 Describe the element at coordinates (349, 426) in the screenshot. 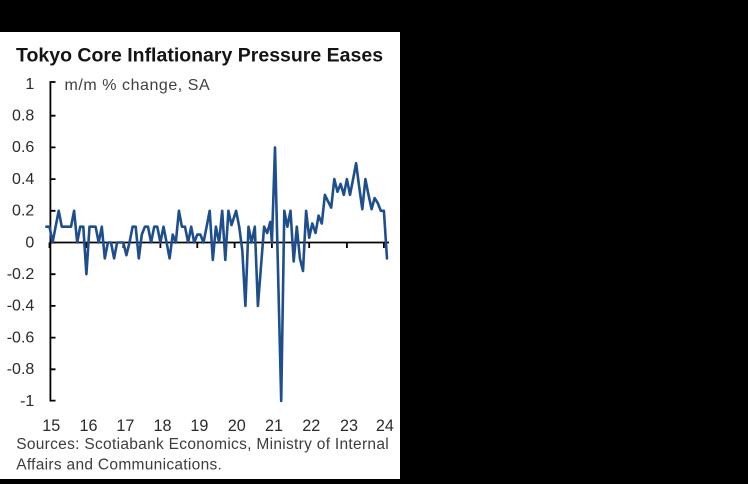

I see `svg-text: 23` at that location.